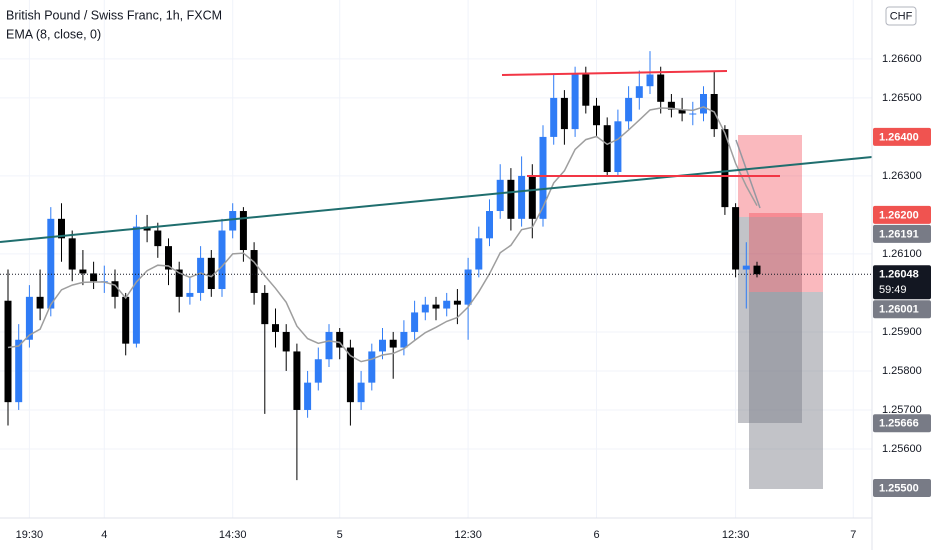  I want to click on price-label: 1.25500, so click(899, 488).